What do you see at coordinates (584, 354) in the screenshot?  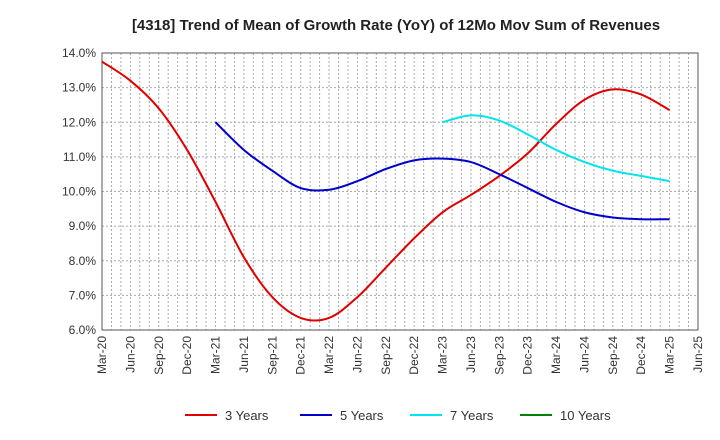 I see `x-tick-label: Jun-24` at bounding box center [584, 354].